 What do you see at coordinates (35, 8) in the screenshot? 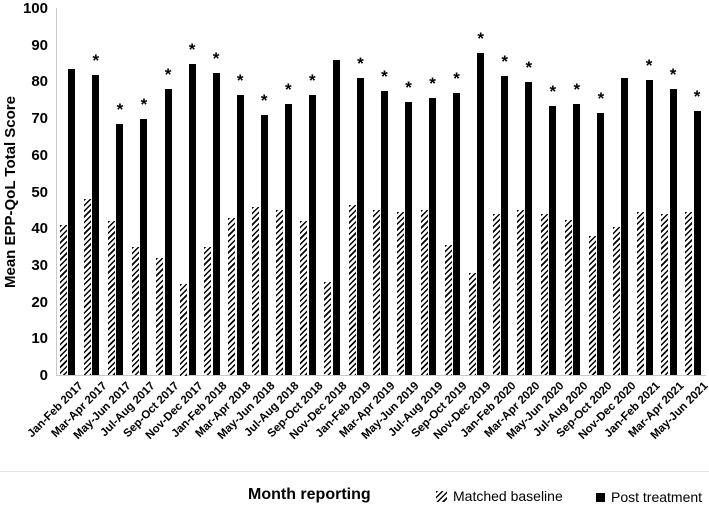
I see `y-tick-label: 100` at bounding box center [35, 8].